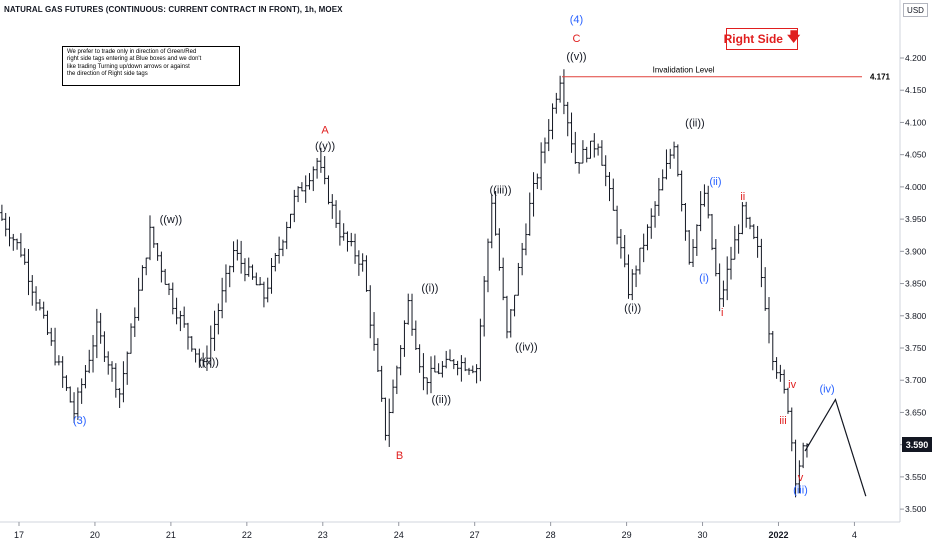 Image resolution: width=932 pixels, height=550 pixels. I want to click on wave-label: ((y)), so click(325, 147).